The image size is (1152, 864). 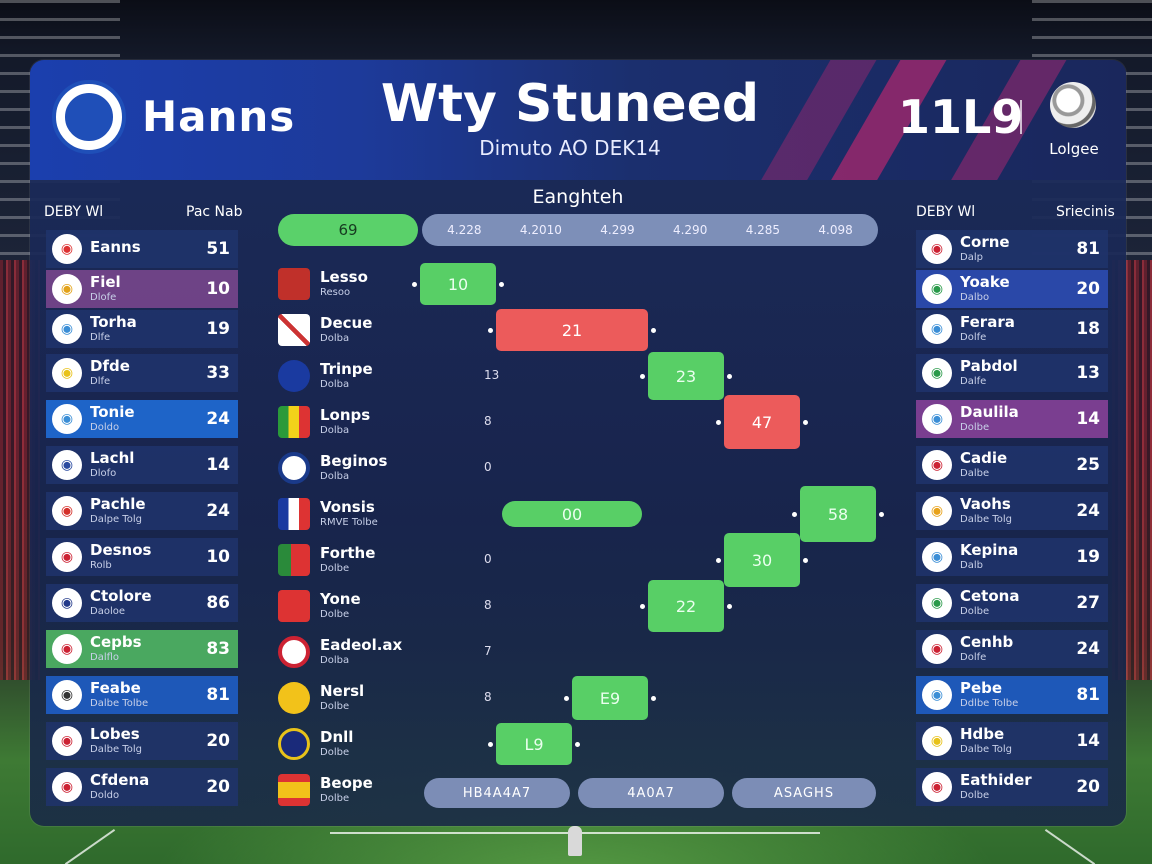 What do you see at coordinates (142, 741) in the screenshot?
I see `standings-row: ◉ Lobes Dalbe Tolg 20` at bounding box center [142, 741].